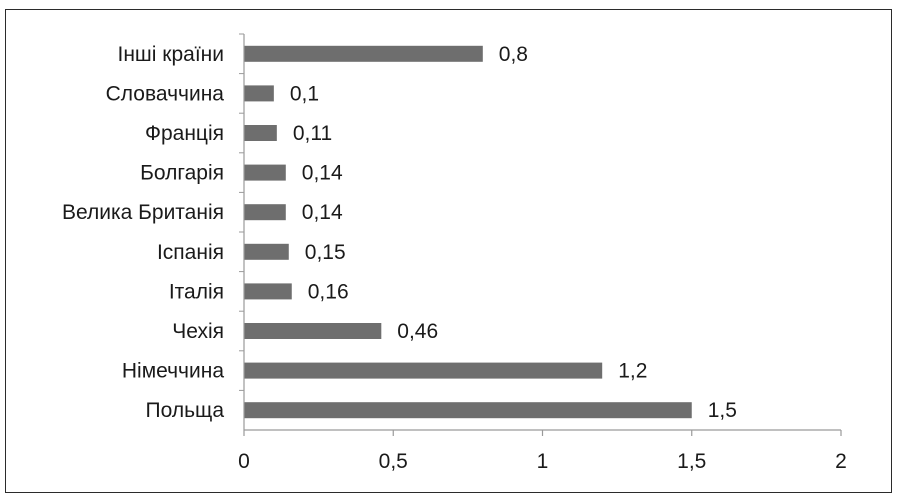 The image size is (897, 496). I want to click on x-tick-label: 1, so click(543, 461).